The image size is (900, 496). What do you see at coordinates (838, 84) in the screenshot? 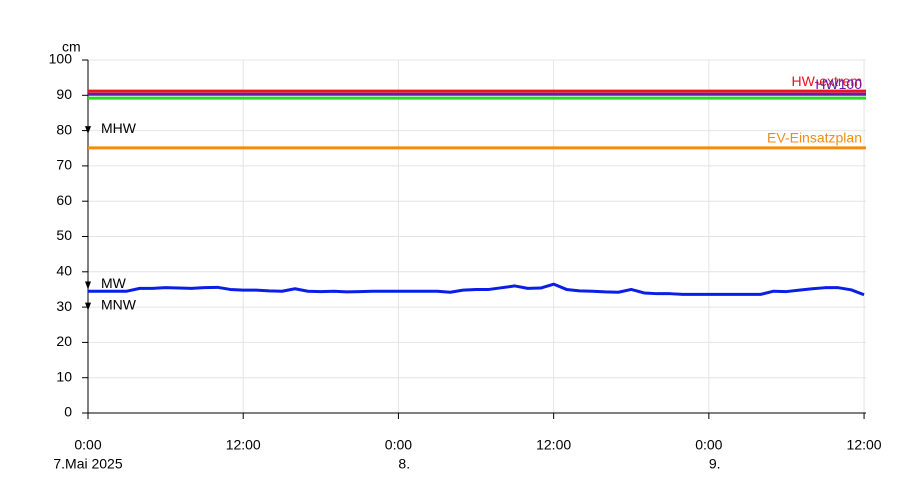
I see `reference-label: HW100` at bounding box center [838, 84].